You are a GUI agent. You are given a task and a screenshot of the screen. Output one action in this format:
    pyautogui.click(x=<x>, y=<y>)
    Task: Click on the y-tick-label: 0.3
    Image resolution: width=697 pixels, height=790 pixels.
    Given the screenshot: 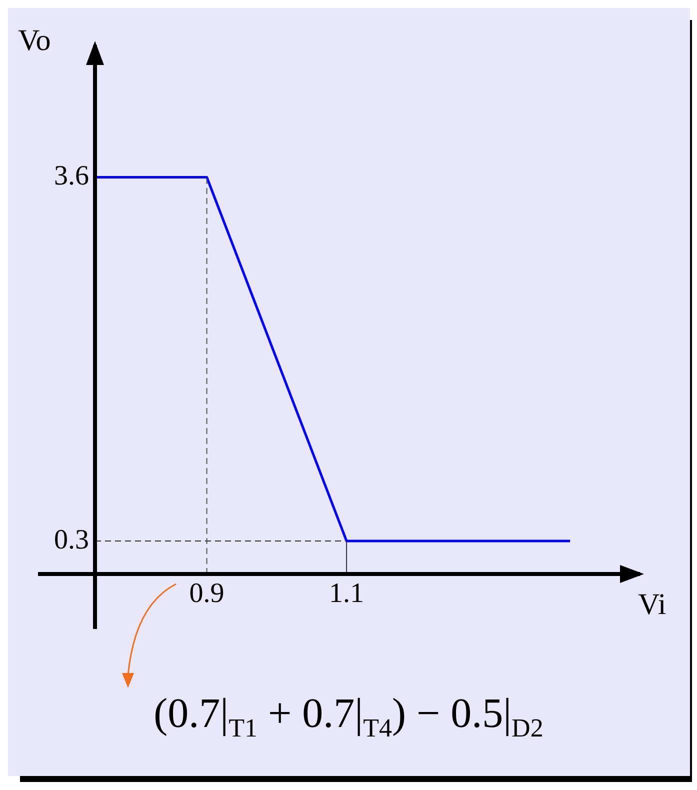 What is the action you would take?
    pyautogui.click(x=71, y=540)
    